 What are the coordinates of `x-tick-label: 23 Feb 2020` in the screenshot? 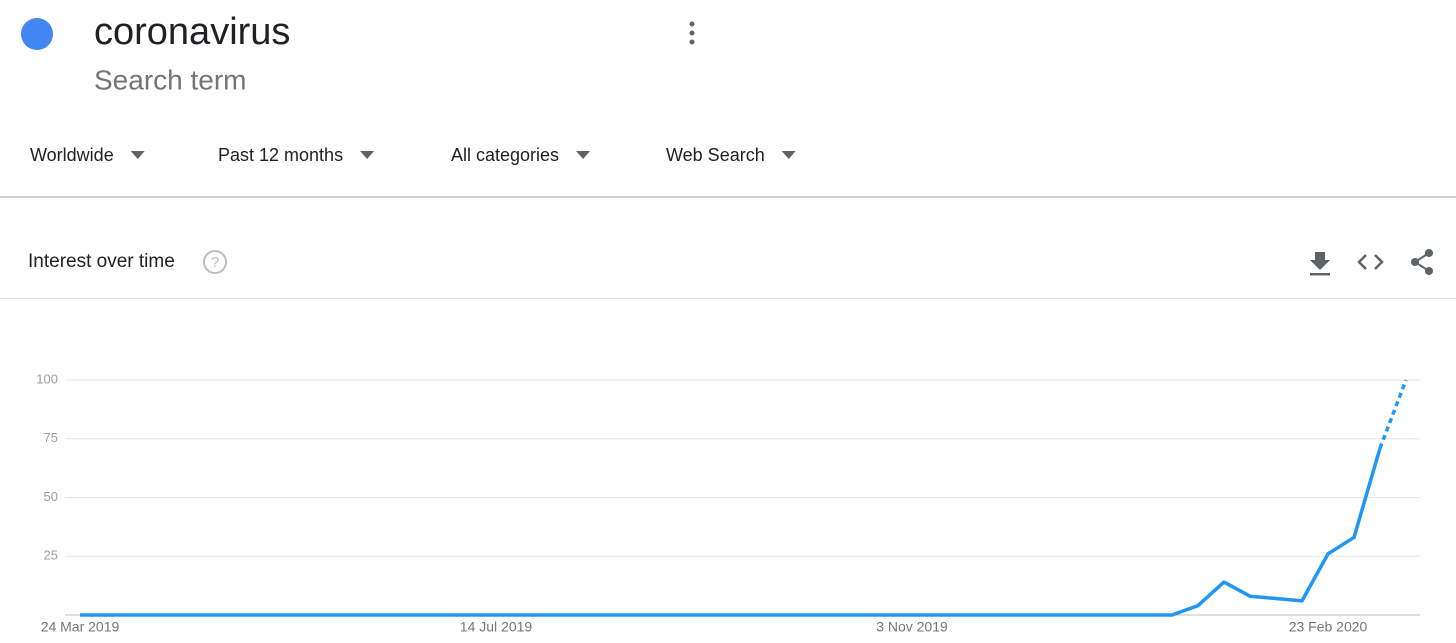 It's located at (1328, 627).